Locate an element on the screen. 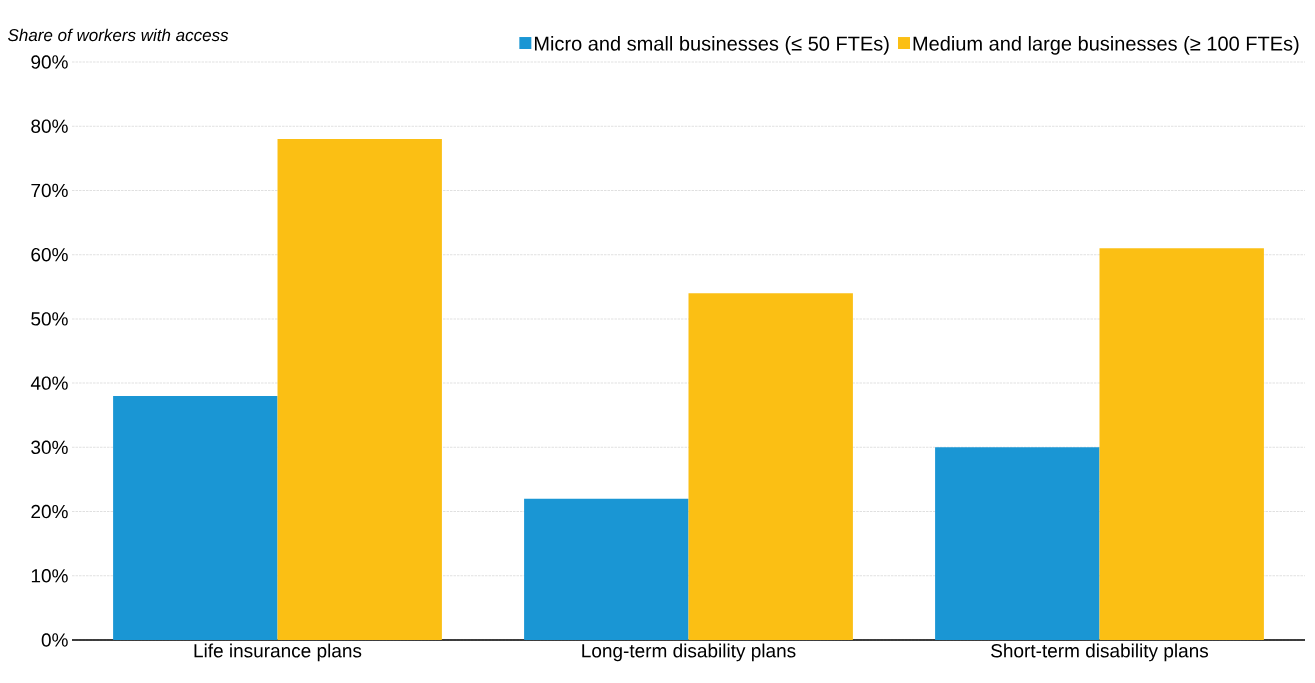  y-tick-label: 70% is located at coordinates (49, 190).